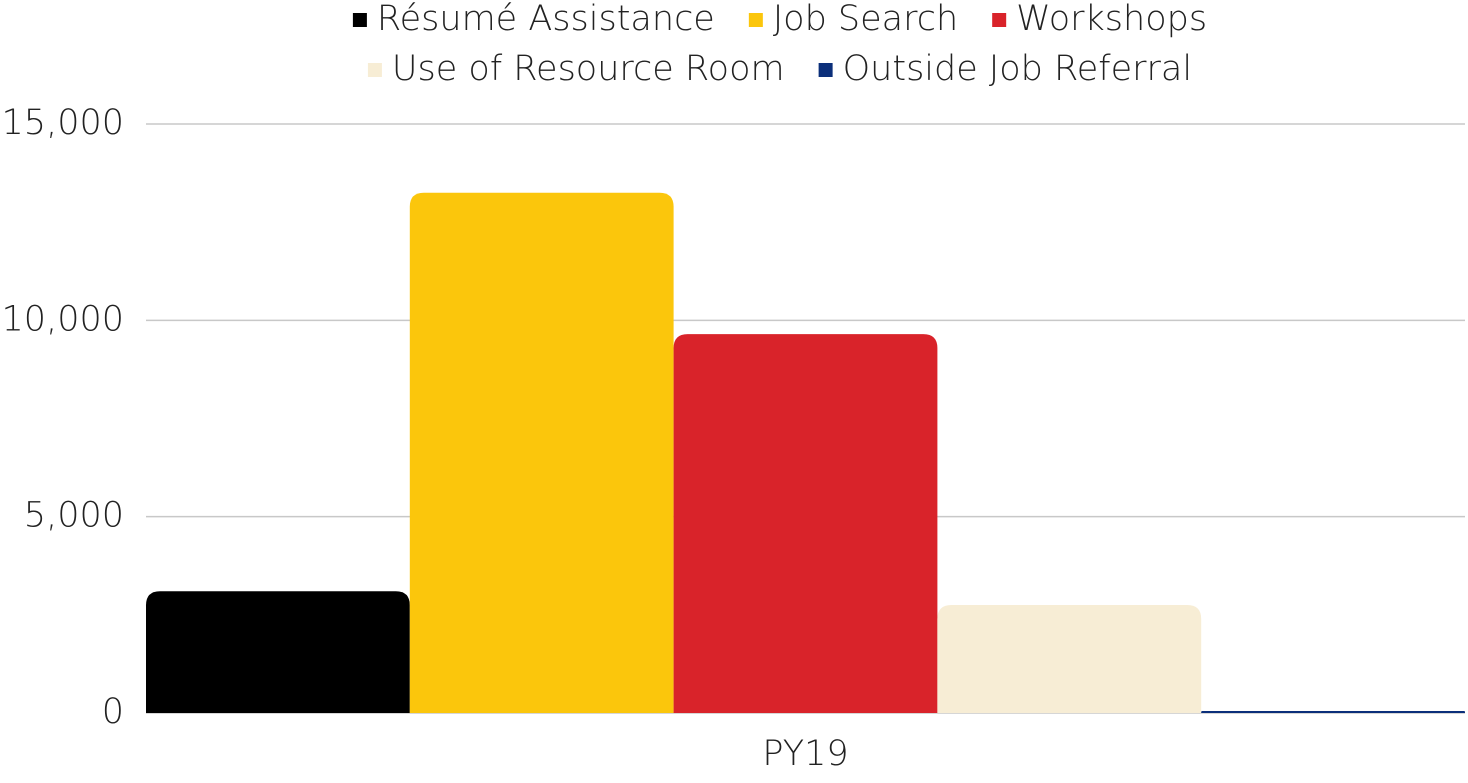  What do you see at coordinates (865, 19) in the screenshot?
I see `legend-label: Job Search` at bounding box center [865, 19].